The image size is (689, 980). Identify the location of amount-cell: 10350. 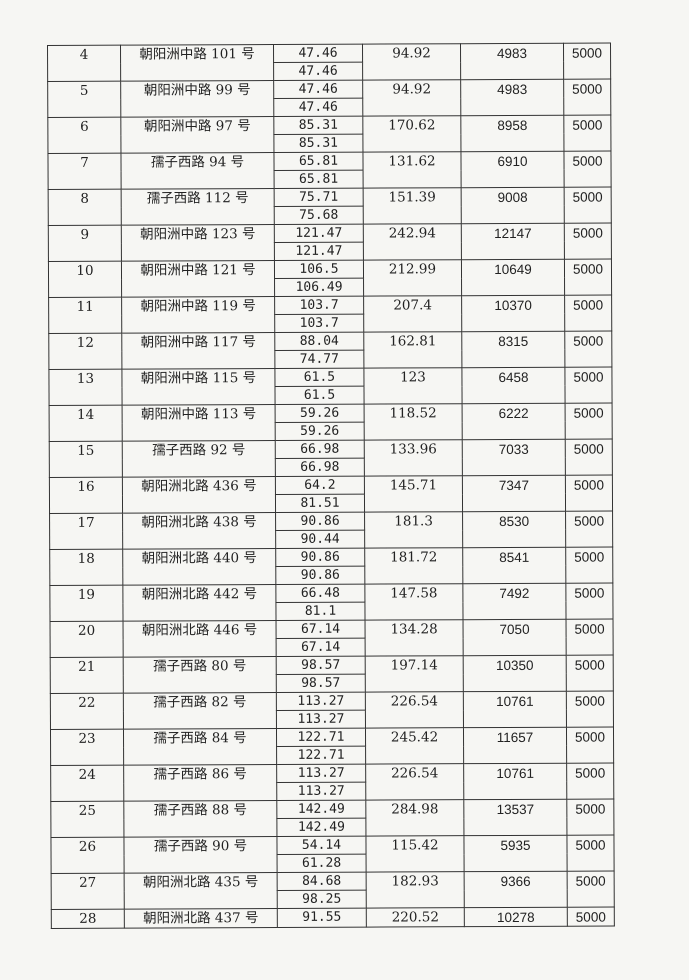
(515, 673).